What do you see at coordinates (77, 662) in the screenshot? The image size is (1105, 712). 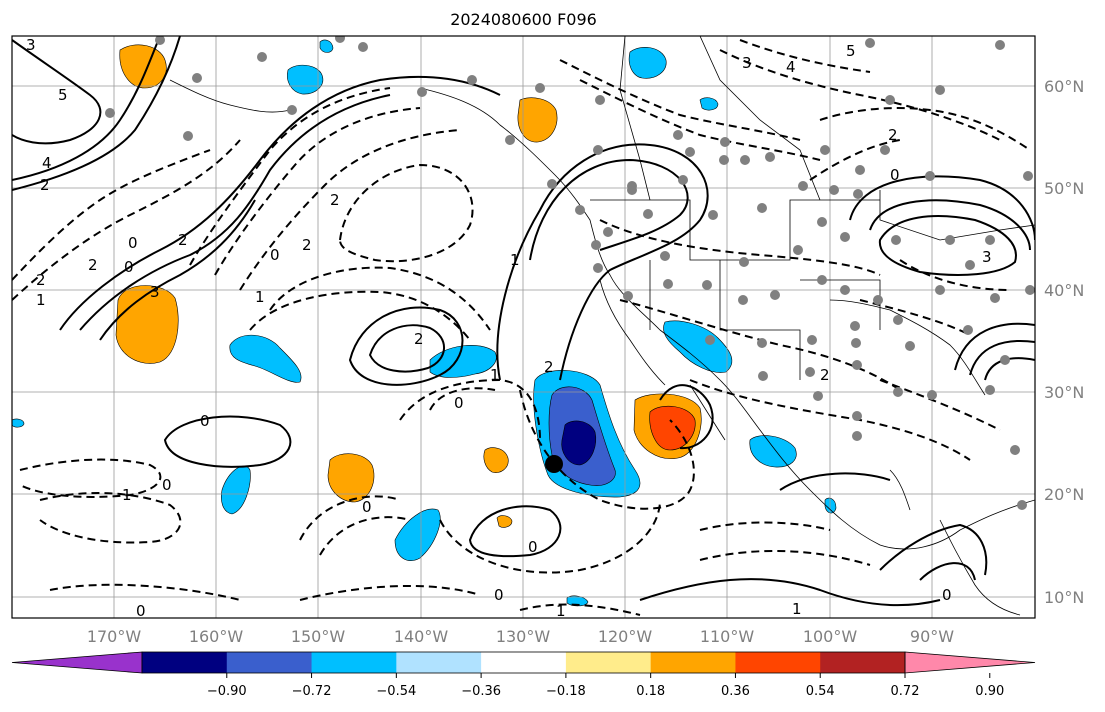 I see `colorbar-extend-low` at bounding box center [77, 662].